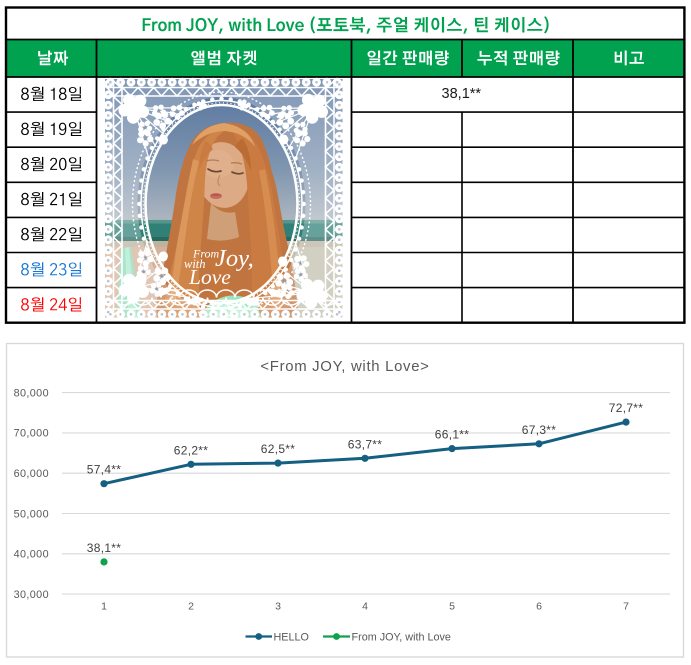 This screenshot has width=691, height=665. I want to click on svg-text: 6, so click(539, 607).